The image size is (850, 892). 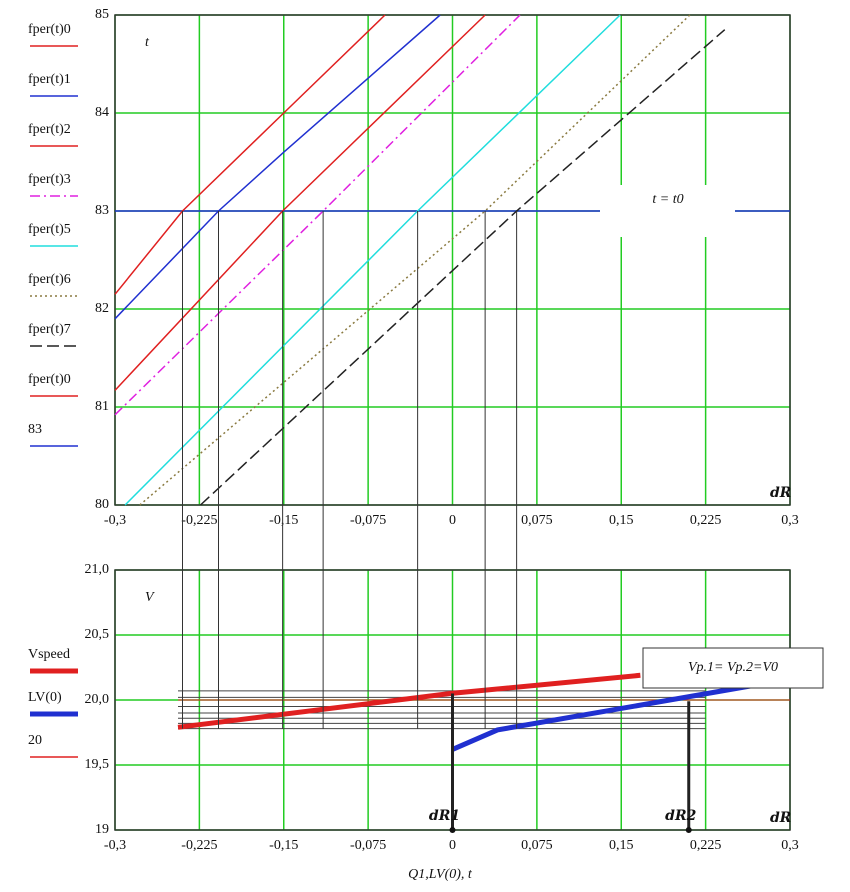 What do you see at coordinates (49, 229) in the screenshot?
I see `legend-label: fper(t)5` at bounding box center [49, 229].